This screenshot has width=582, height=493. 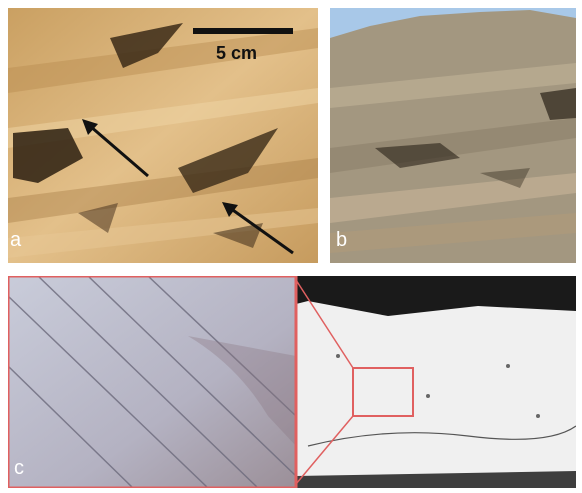 What do you see at coordinates (237, 53) in the screenshot?
I see `scale-bar-label: 5 cm` at bounding box center [237, 53].